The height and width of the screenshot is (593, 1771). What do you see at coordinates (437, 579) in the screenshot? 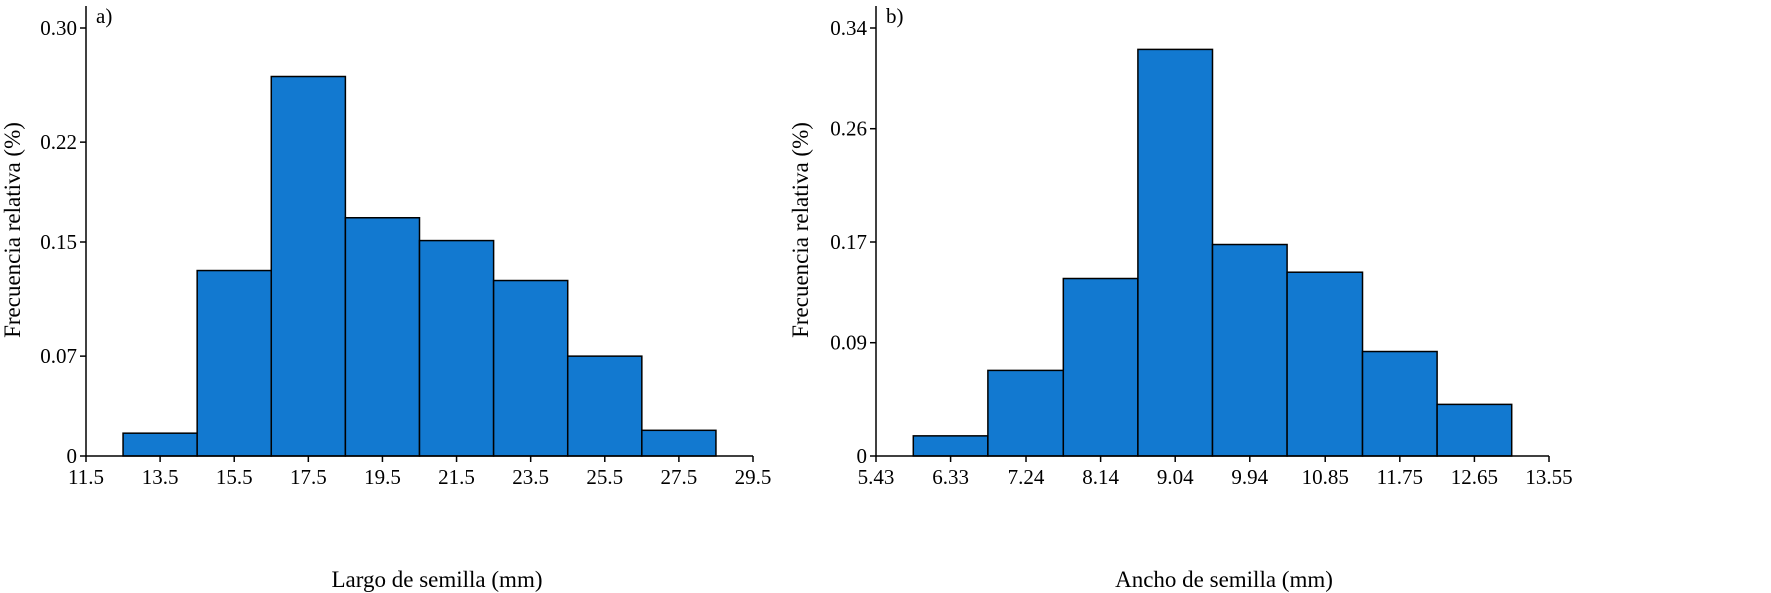
I see `x-axis-title-a: Largo de semilla (mm)` at bounding box center [437, 579].